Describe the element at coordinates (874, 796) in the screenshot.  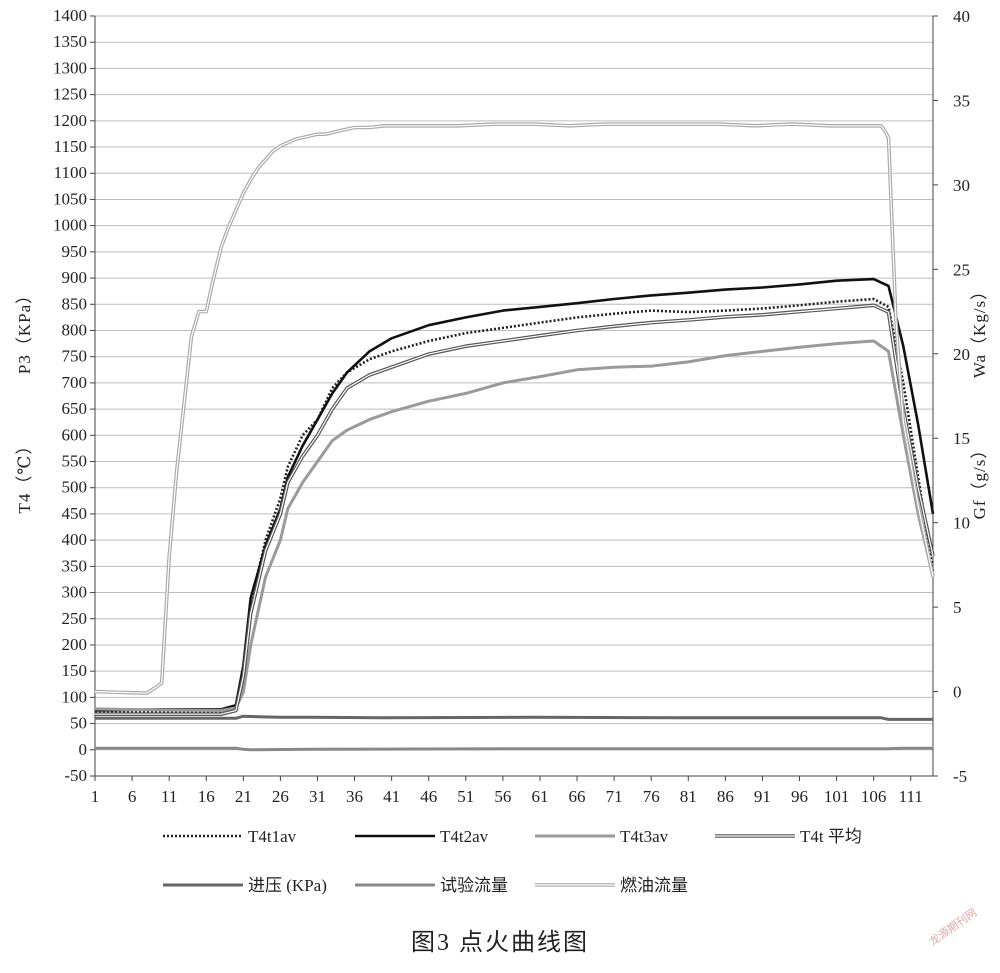
I see `x-tick-label: 106` at that location.